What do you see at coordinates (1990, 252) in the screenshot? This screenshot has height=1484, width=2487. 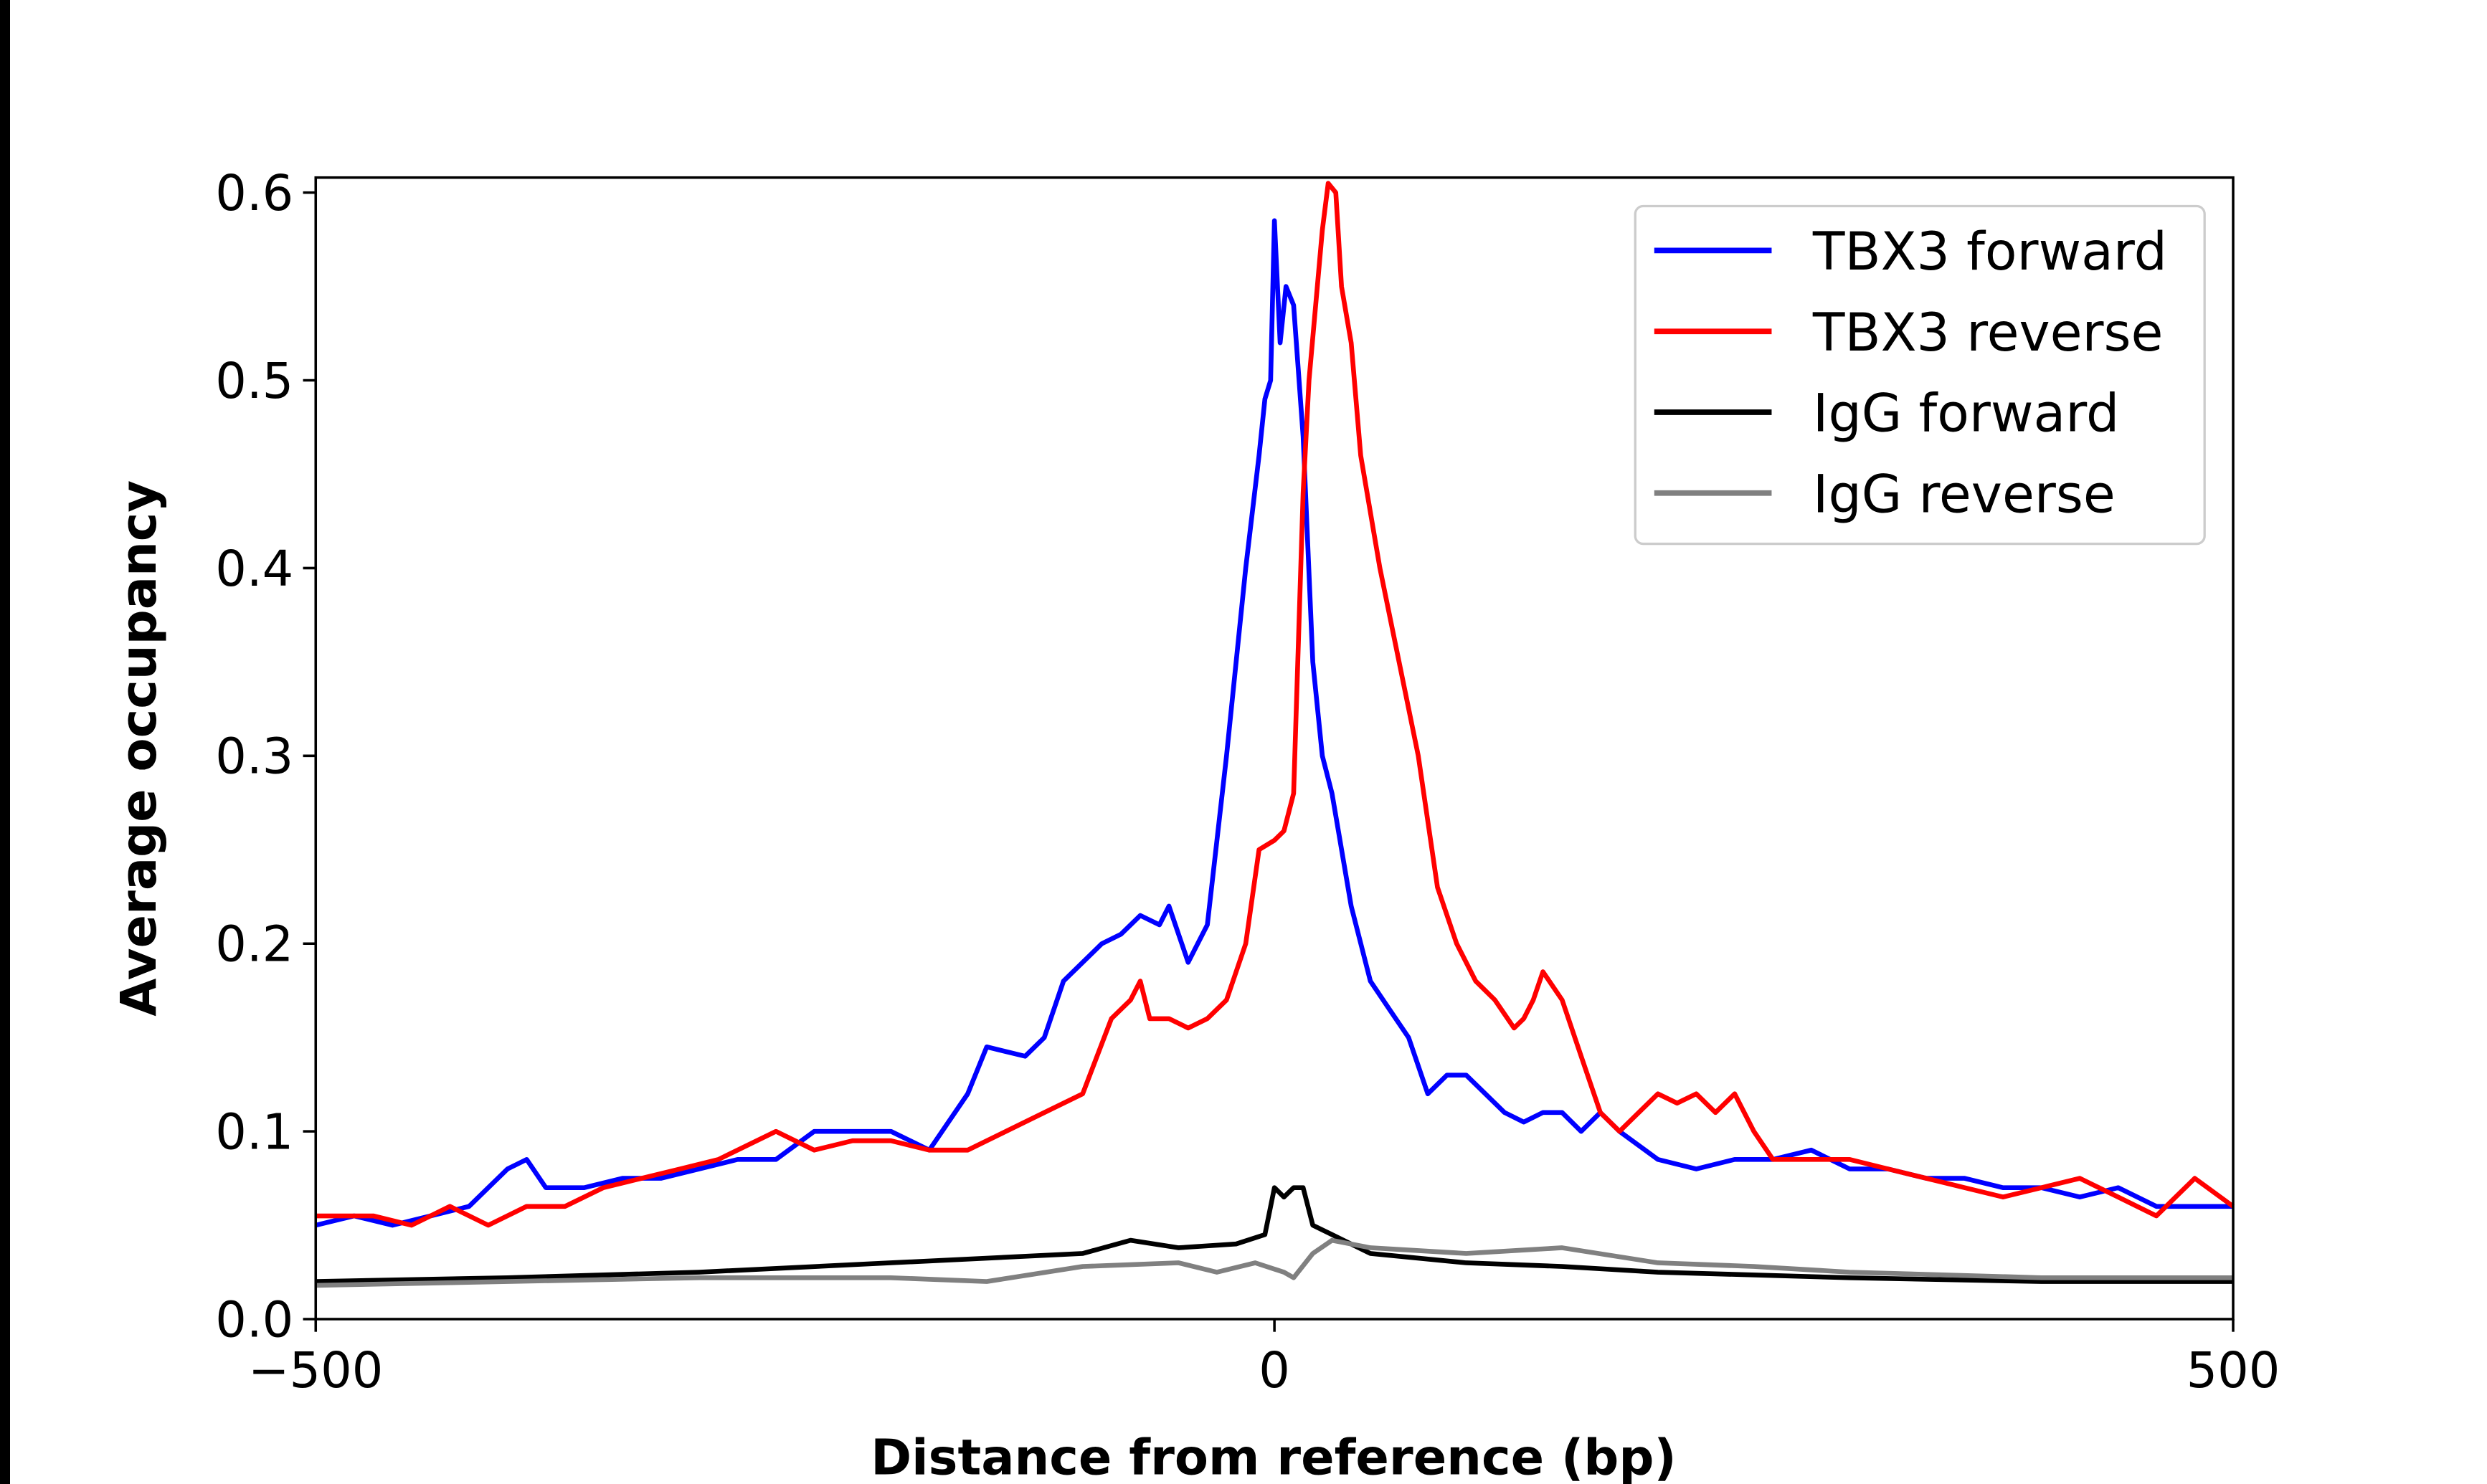 I see `legend-label: TBX3 forward` at bounding box center [1990, 252].